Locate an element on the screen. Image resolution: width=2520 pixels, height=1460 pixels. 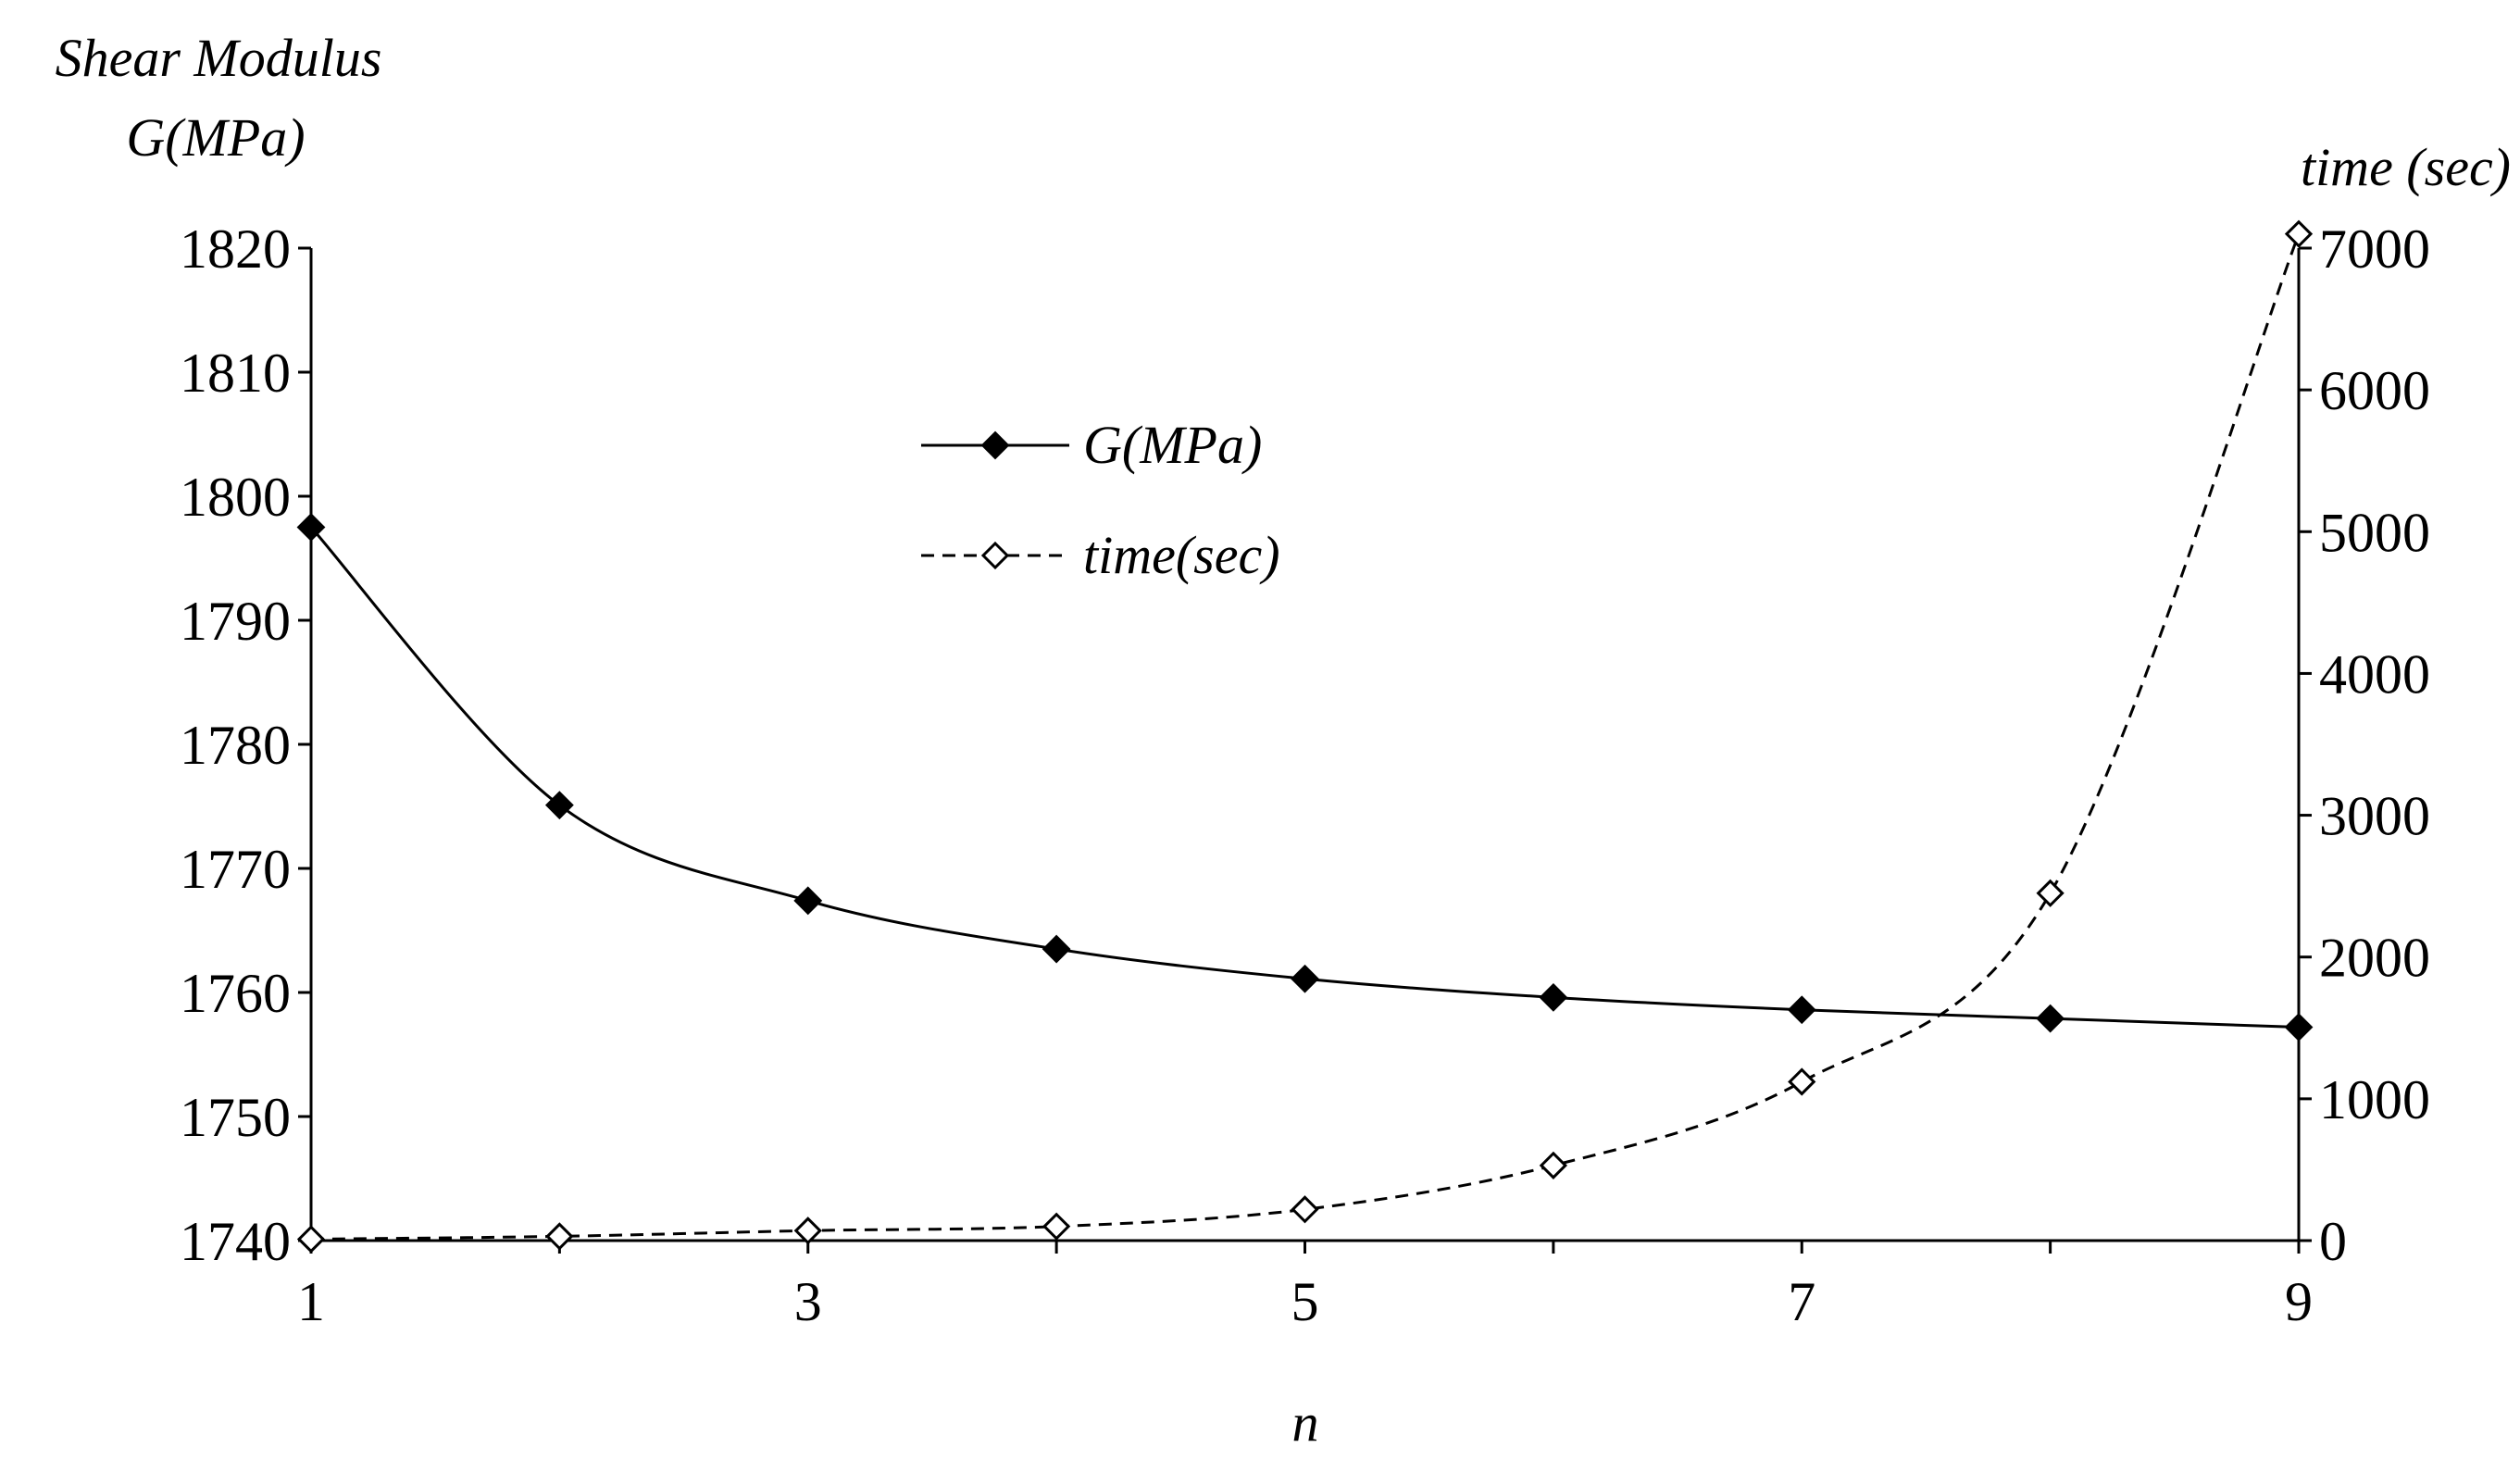
y-right-tick-label: 6000 is located at coordinates (2374, 390).